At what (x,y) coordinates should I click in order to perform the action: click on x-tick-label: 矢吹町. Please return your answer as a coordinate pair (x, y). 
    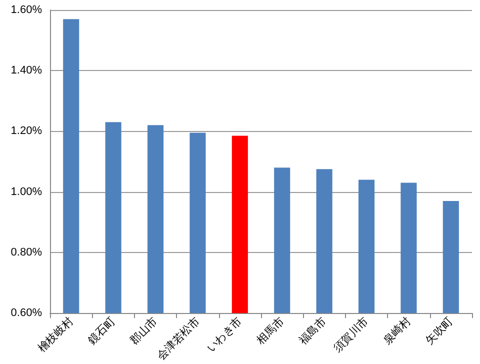
    Looking at the image, I should click on (439, 331).